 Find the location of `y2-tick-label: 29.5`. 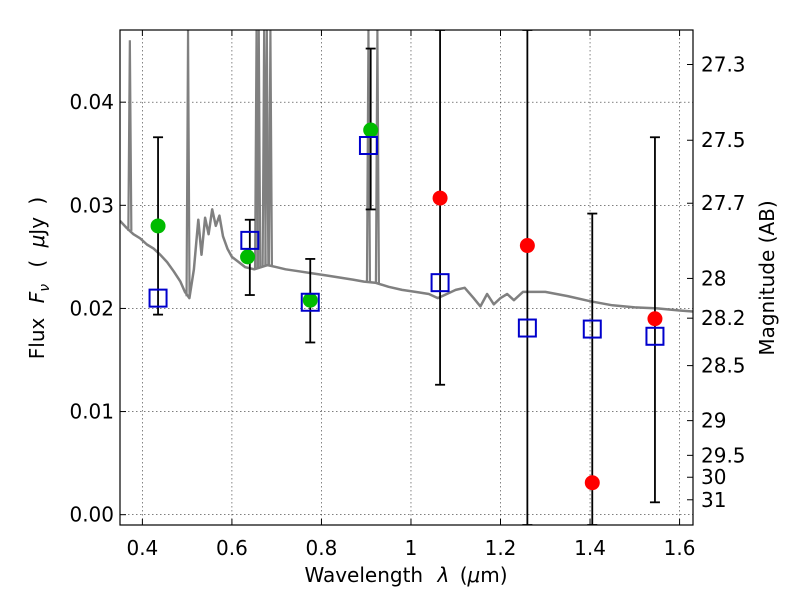

y2-tick-label: 29.5 is located at coordinates (723, 455).